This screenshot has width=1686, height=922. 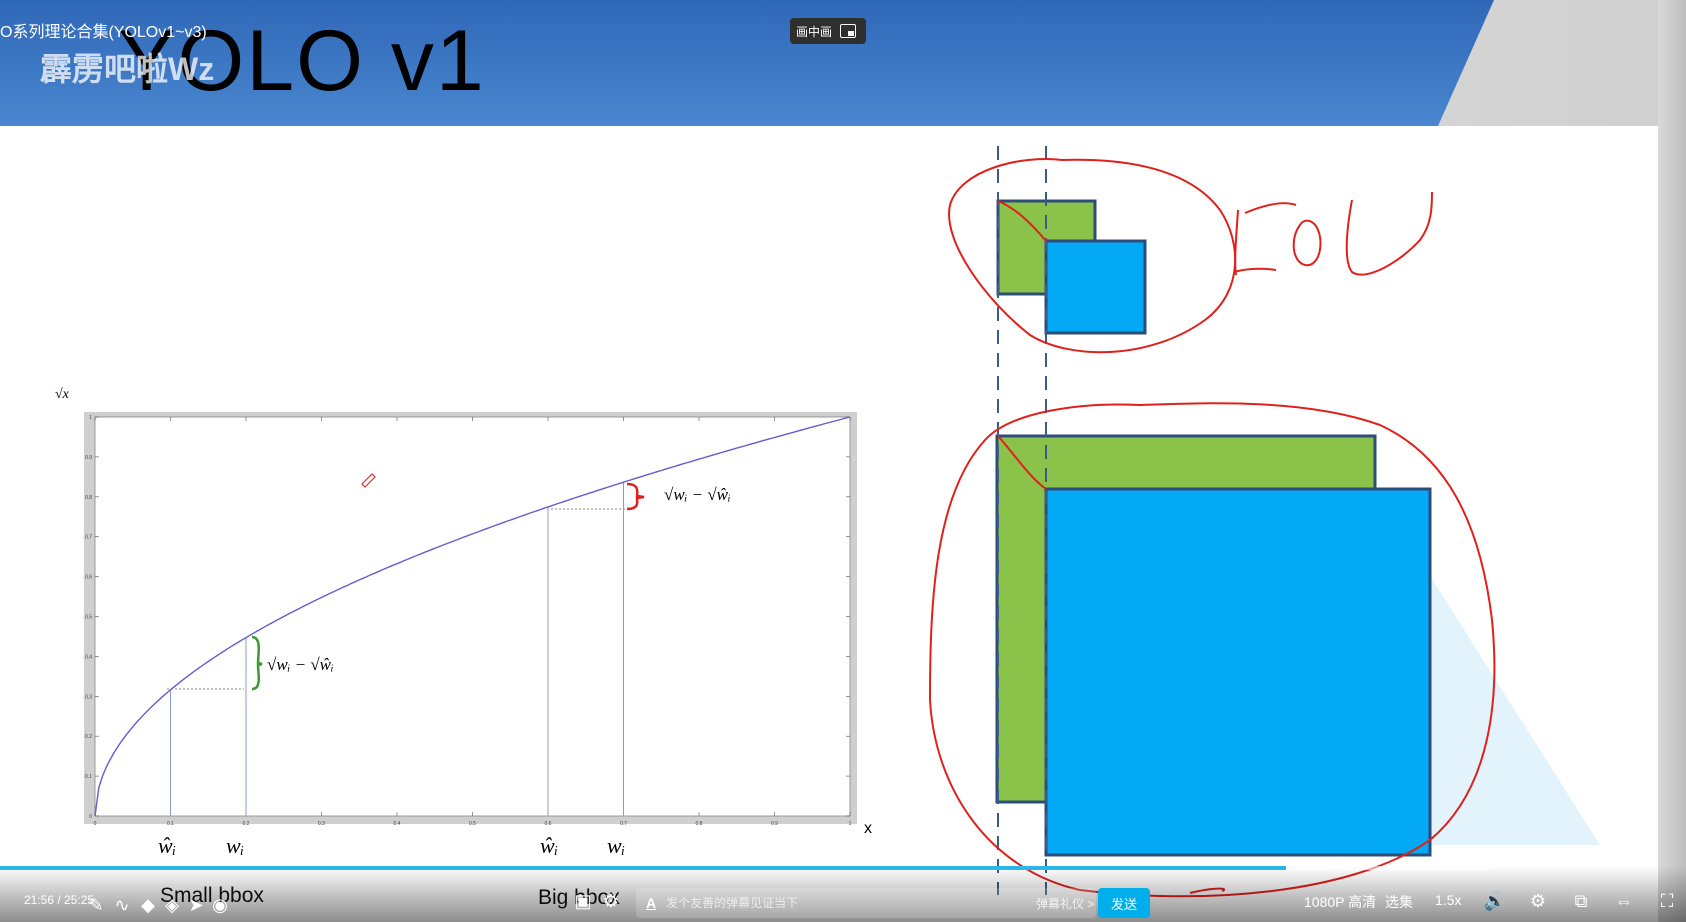 I want to click on danmaku-toggle-icon: ▣, so click(x=583, y=900).